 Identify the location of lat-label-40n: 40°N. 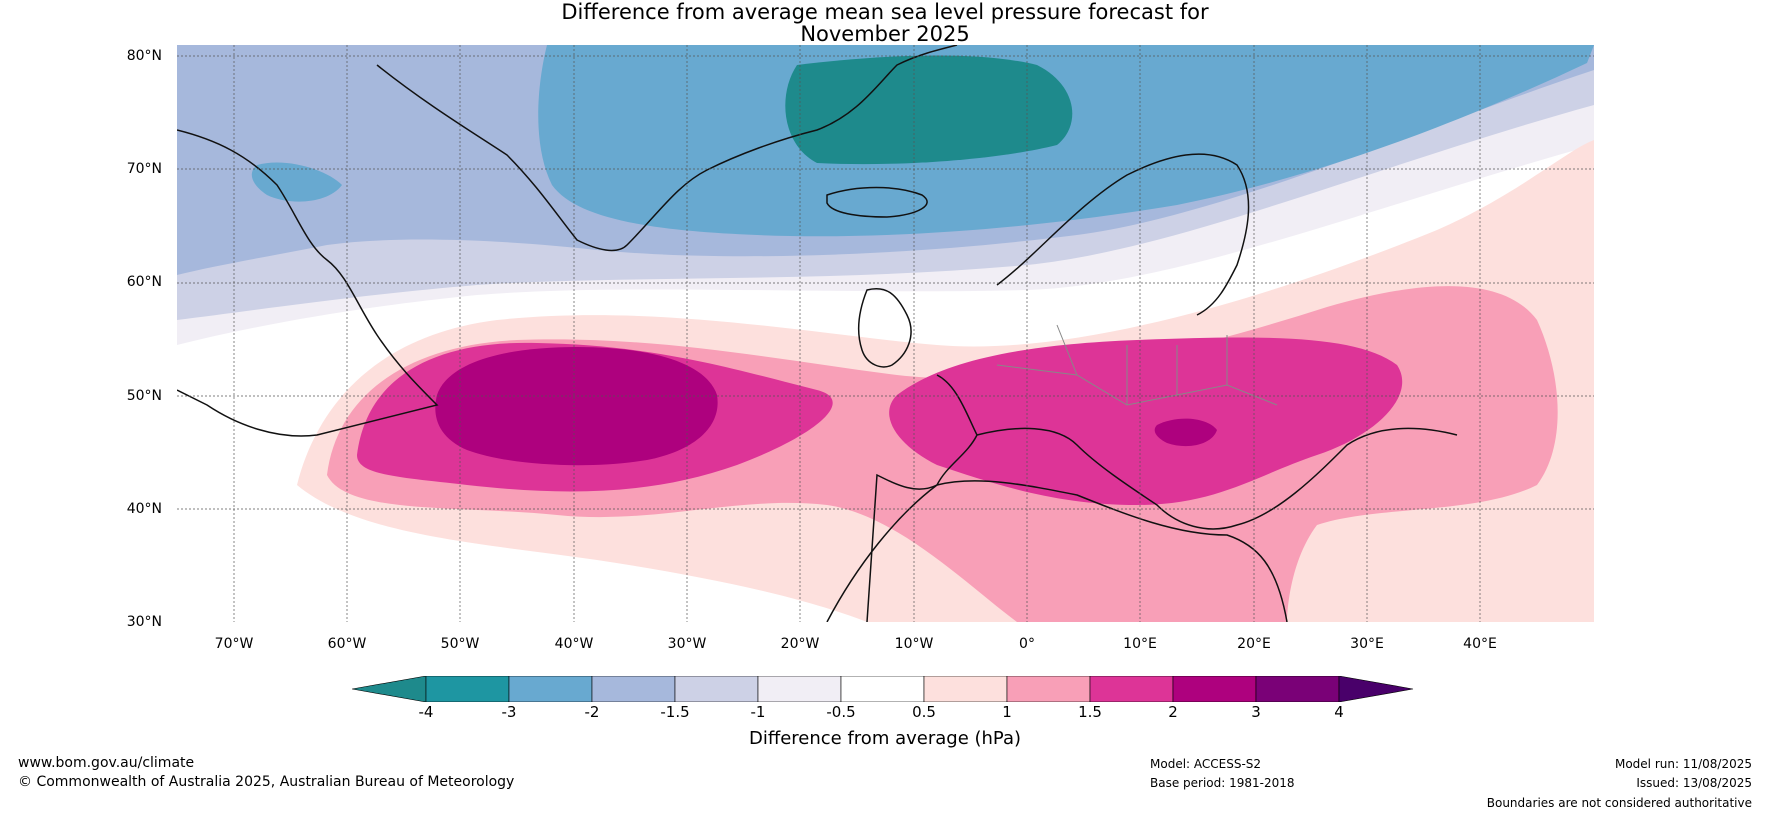
(144, 509).